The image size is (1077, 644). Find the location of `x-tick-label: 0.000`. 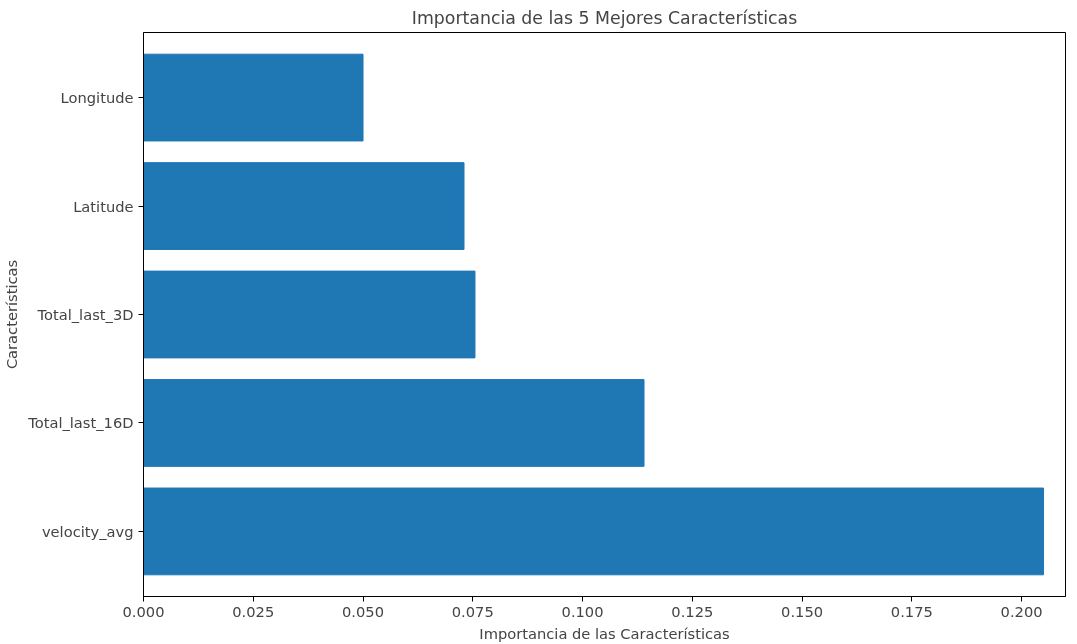

x-tick-label: 0.000 is located at coordinates (143, 611).